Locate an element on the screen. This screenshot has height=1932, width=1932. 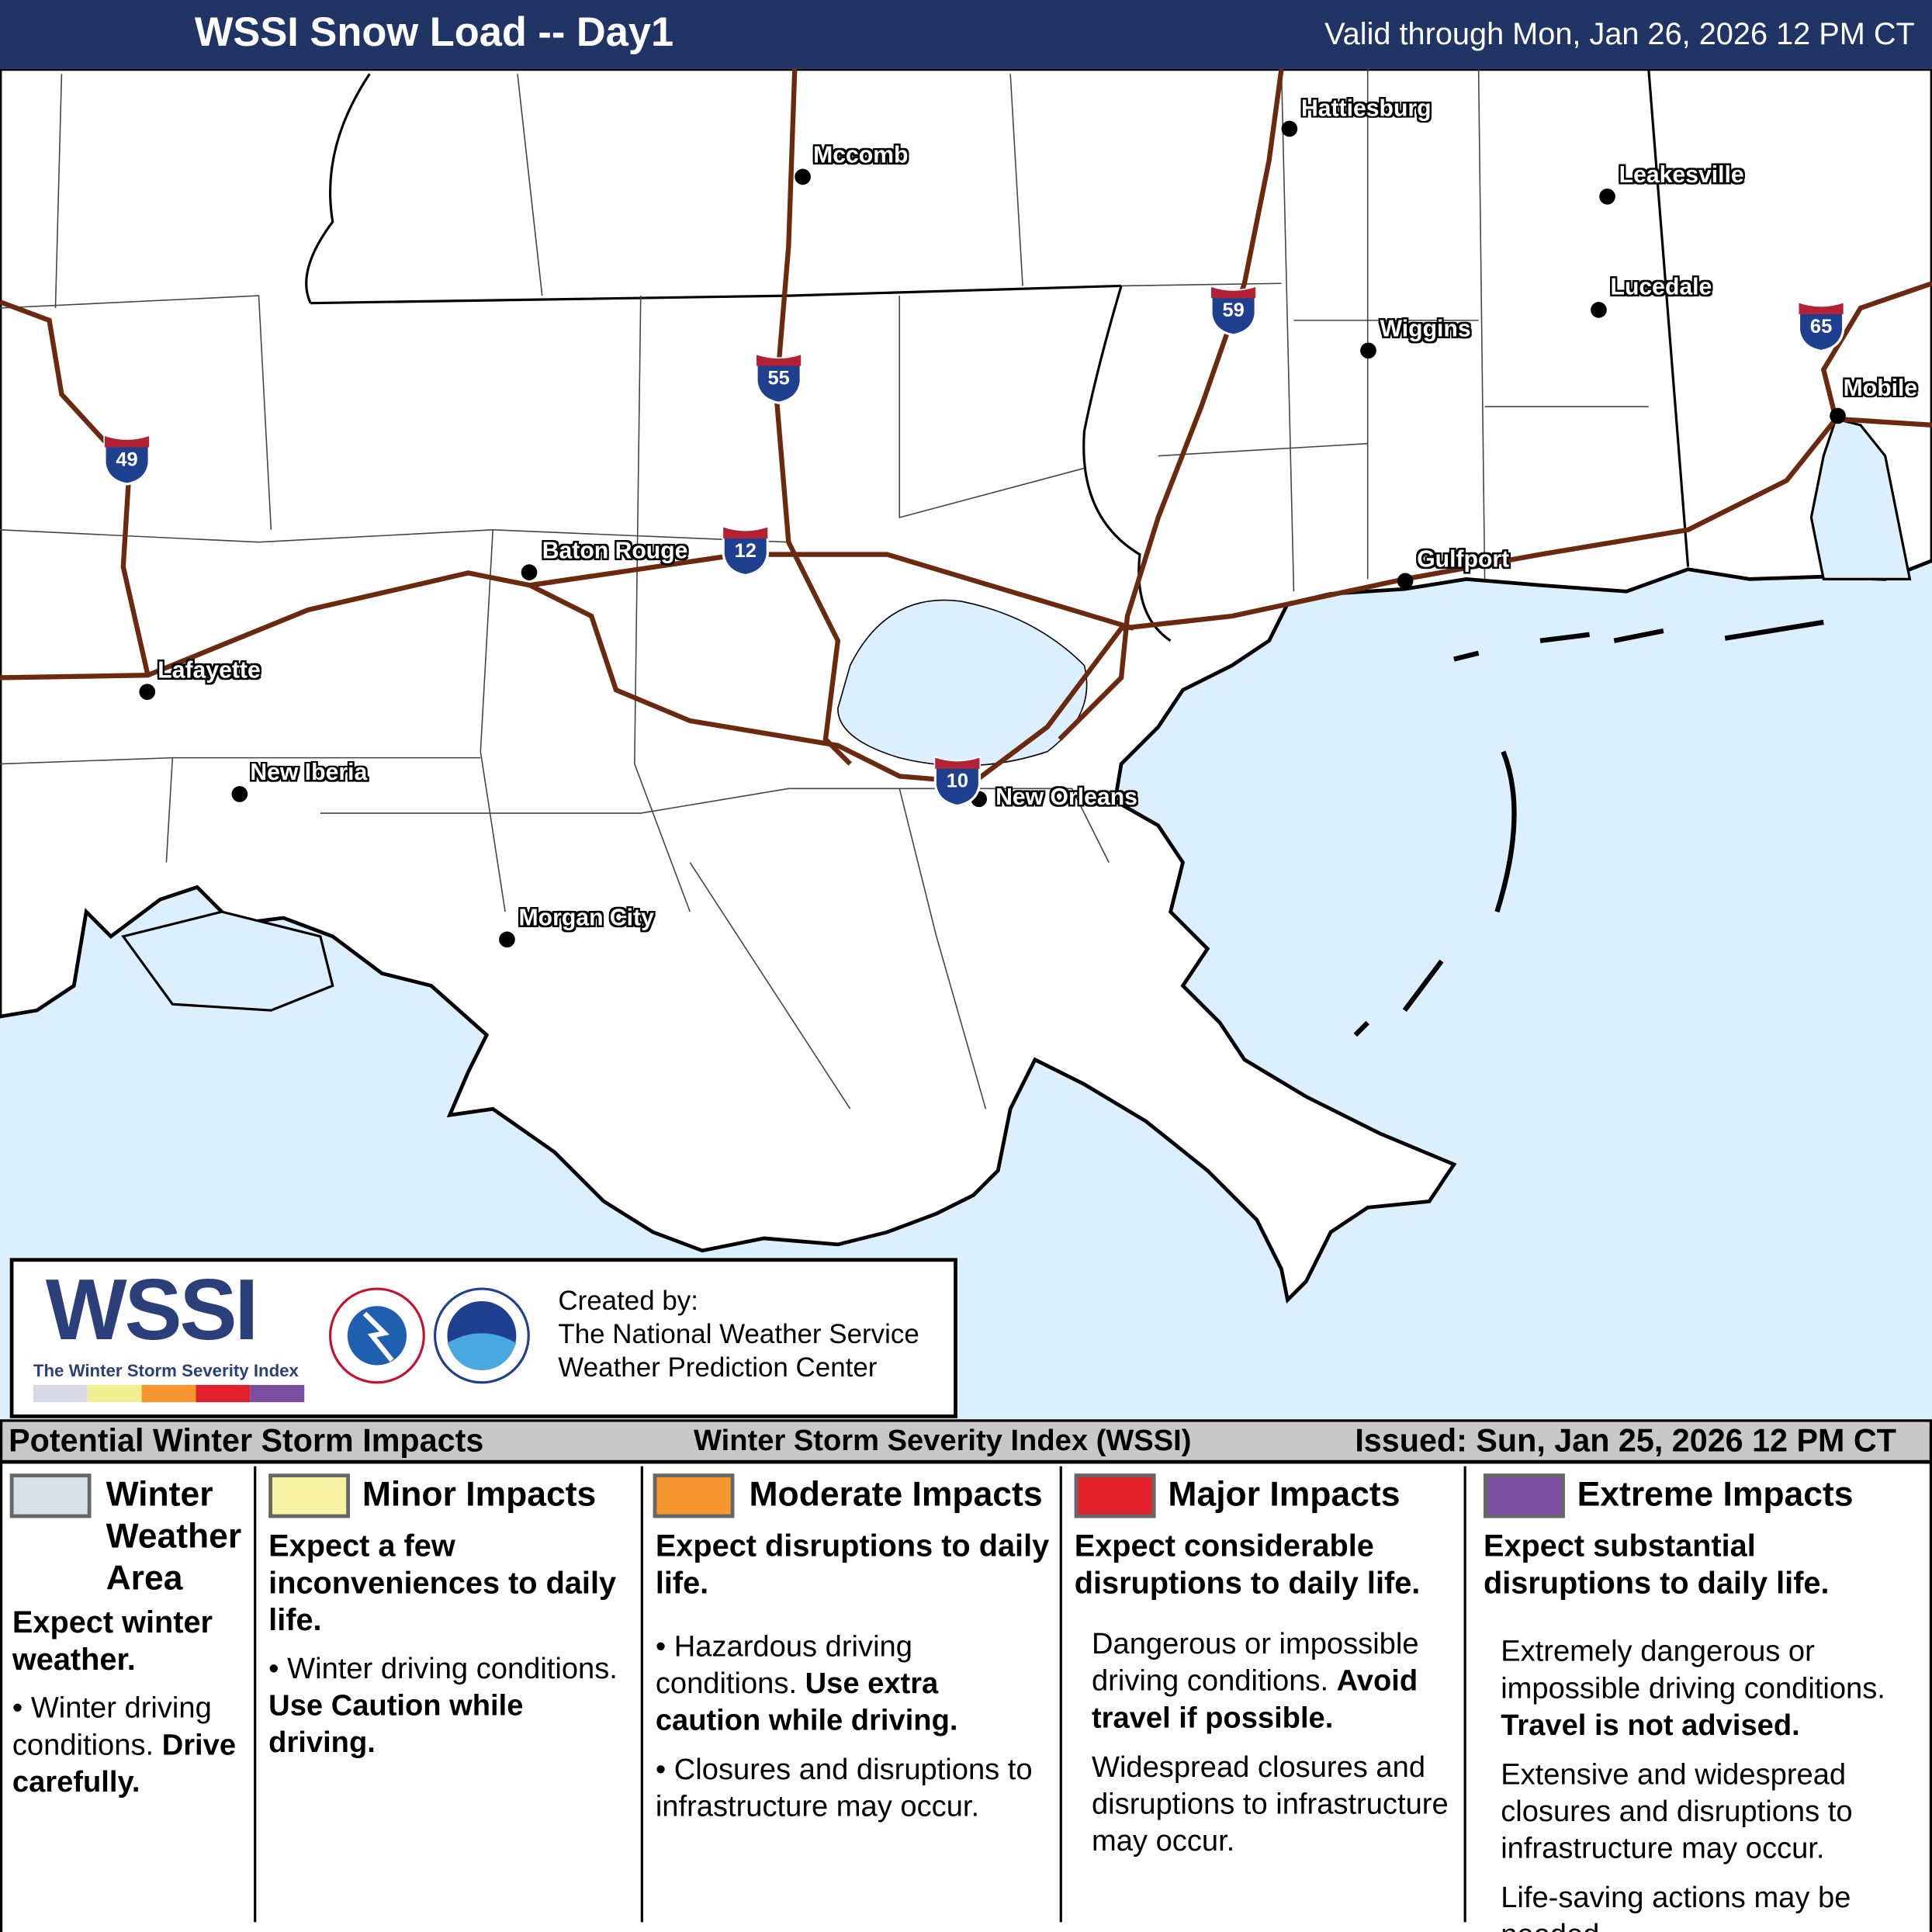
swatch-minor is located at coordinates (309, 1495).